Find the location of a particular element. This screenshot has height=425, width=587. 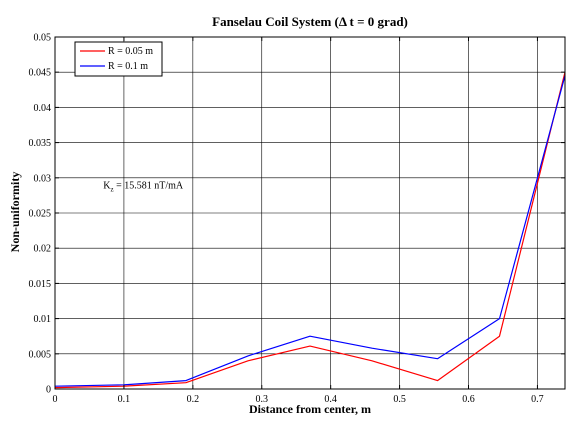

y-tick-label: 0.01 is located at coordinates (43, 319).